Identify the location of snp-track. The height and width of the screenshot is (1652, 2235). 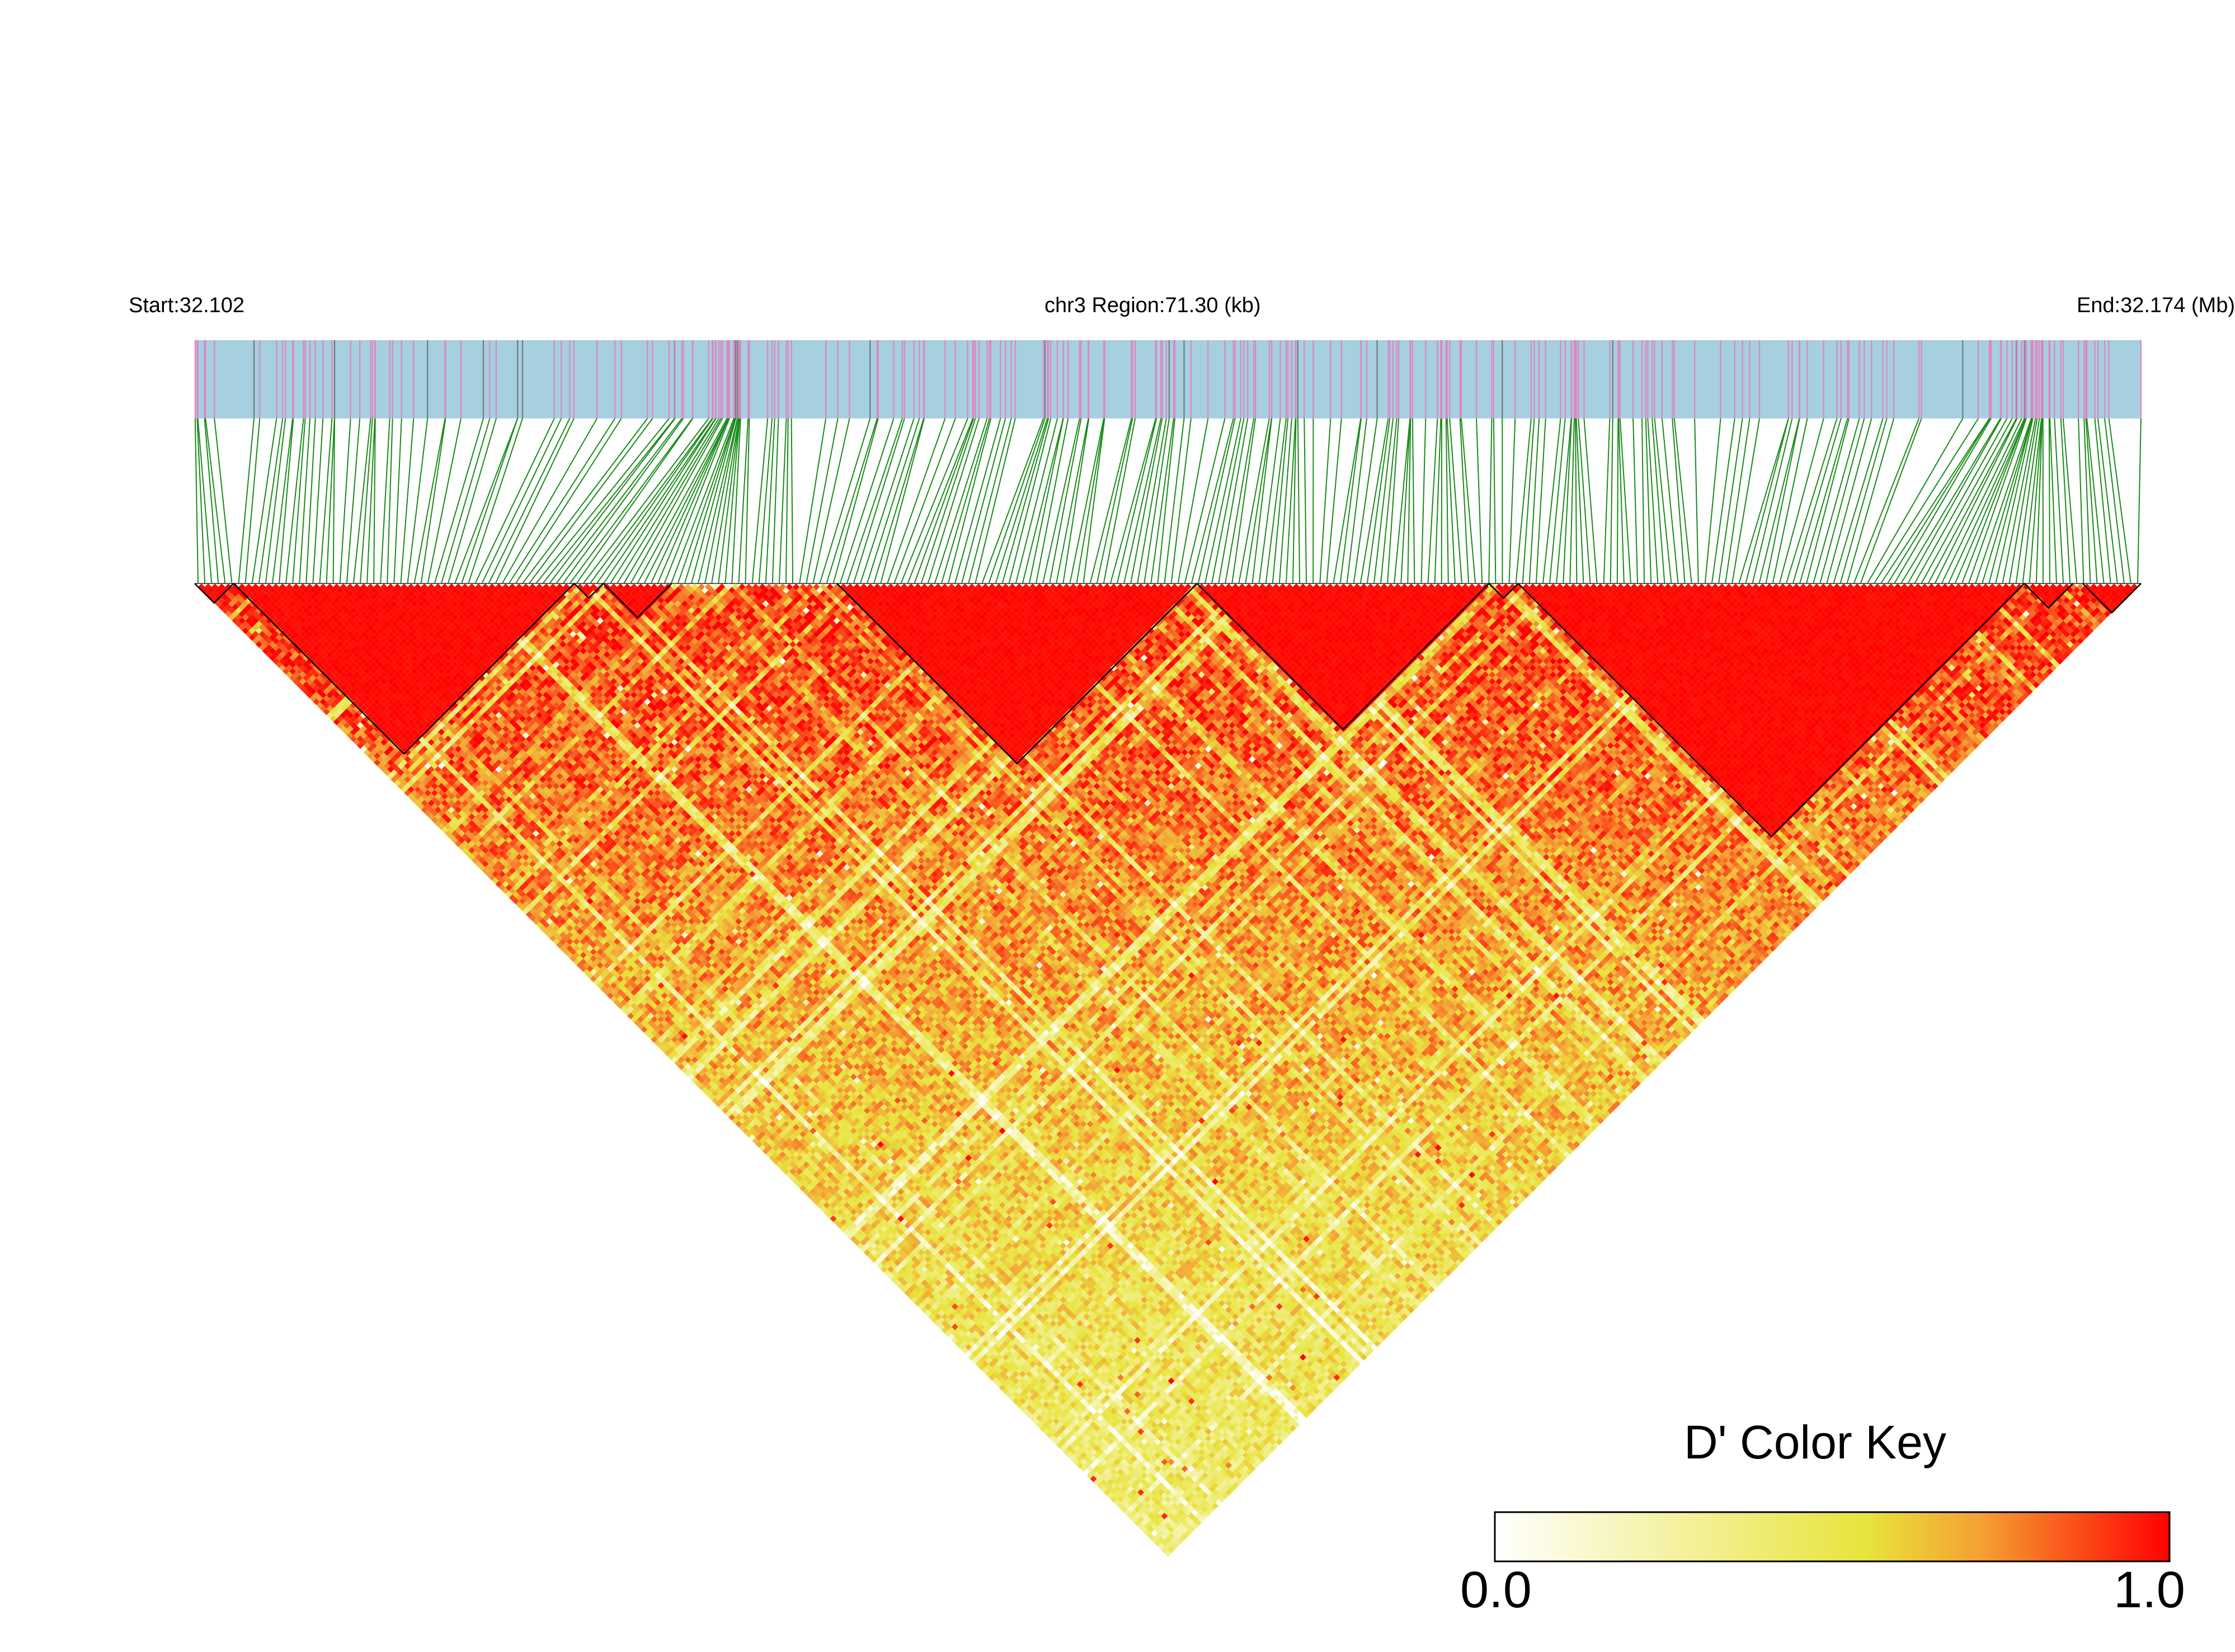
(1168, 379).